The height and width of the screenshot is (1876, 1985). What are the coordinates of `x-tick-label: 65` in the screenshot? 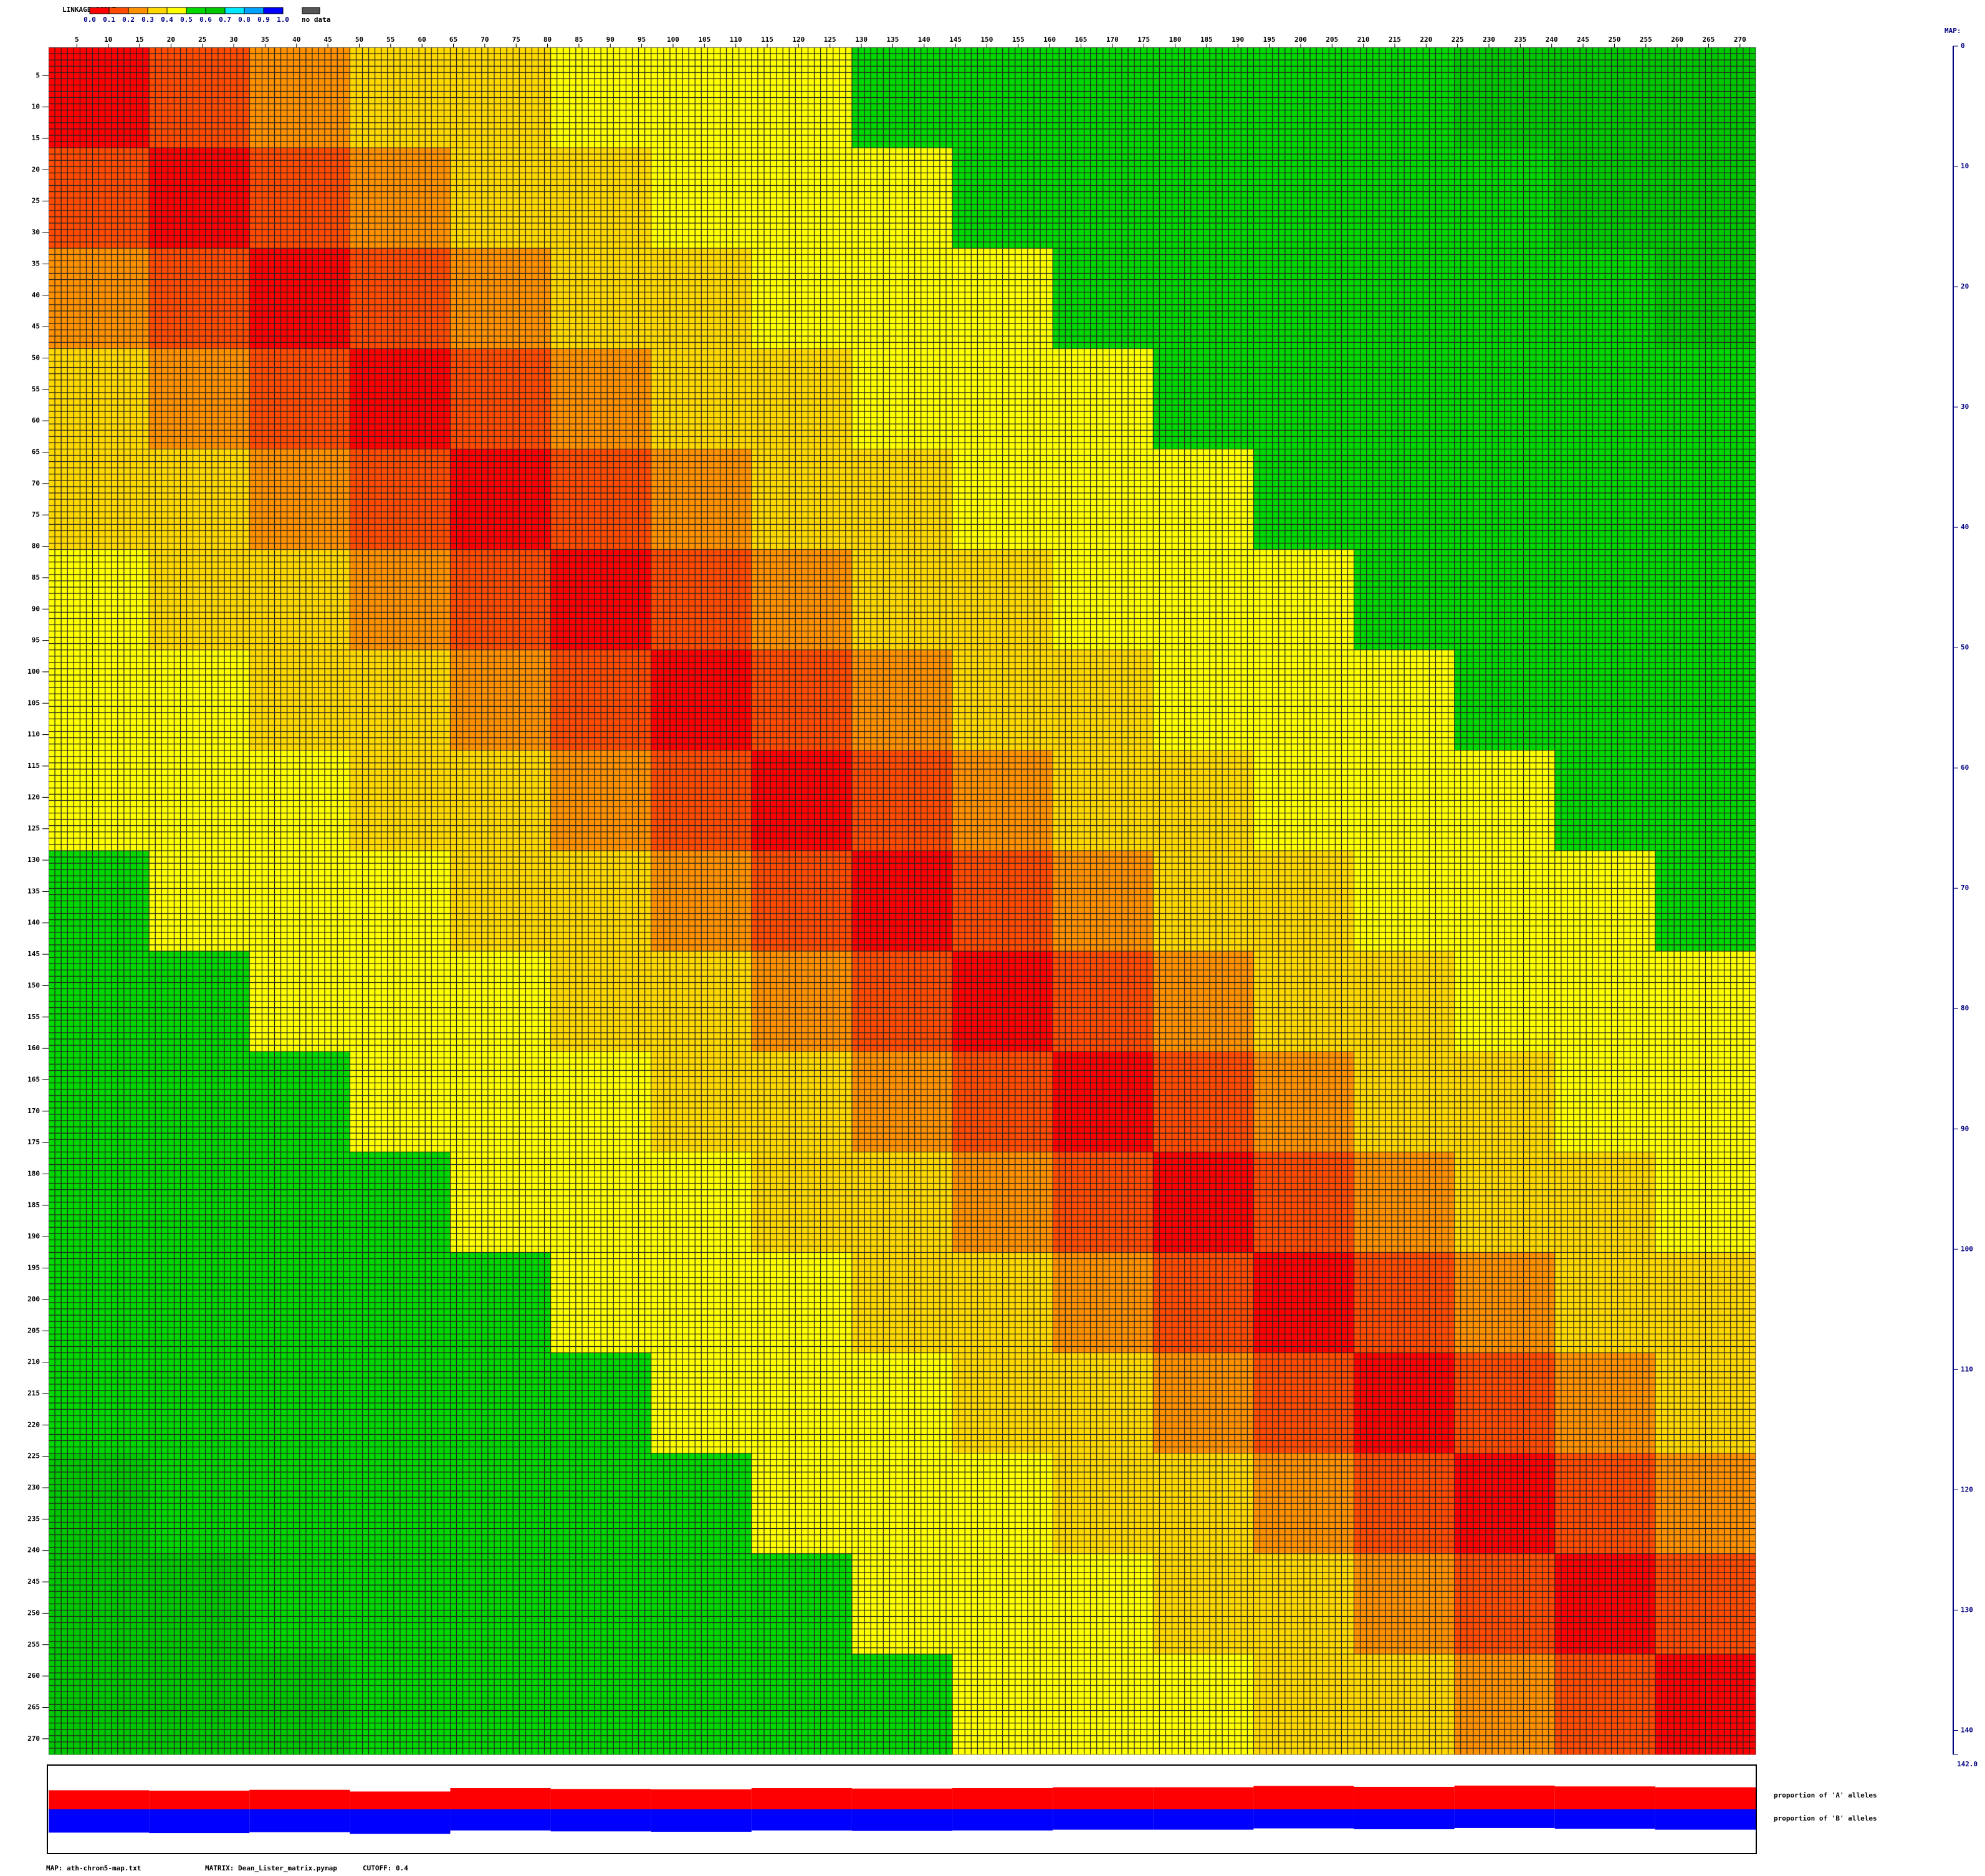 It's located at (453, 40).